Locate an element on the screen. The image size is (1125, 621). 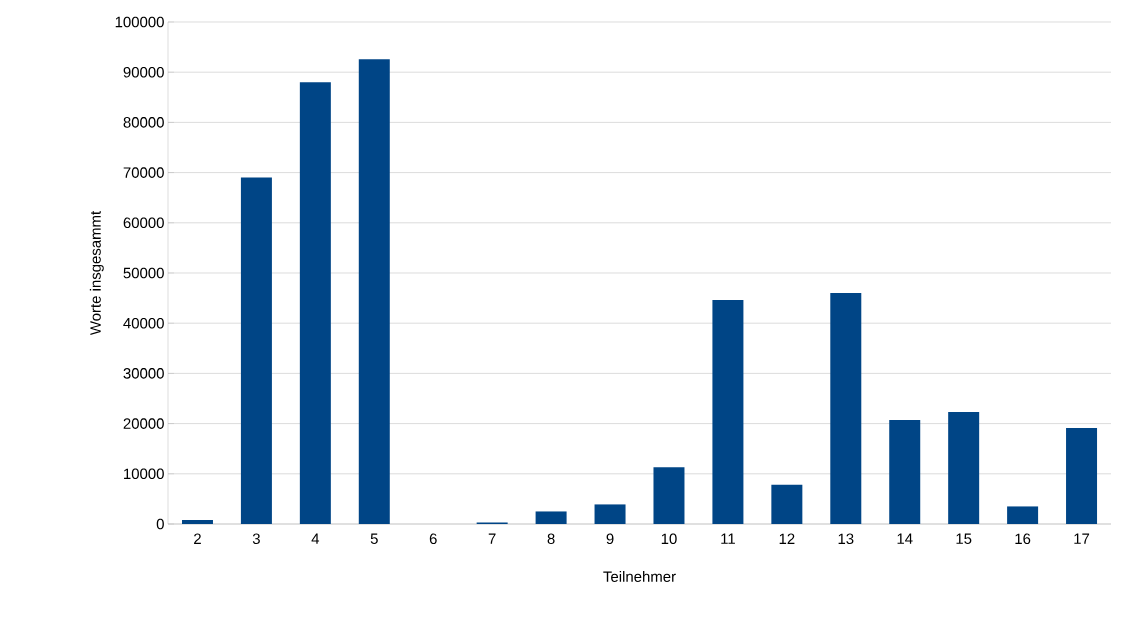
y-tick-label: 30000 is located at coordinates (143, 373).